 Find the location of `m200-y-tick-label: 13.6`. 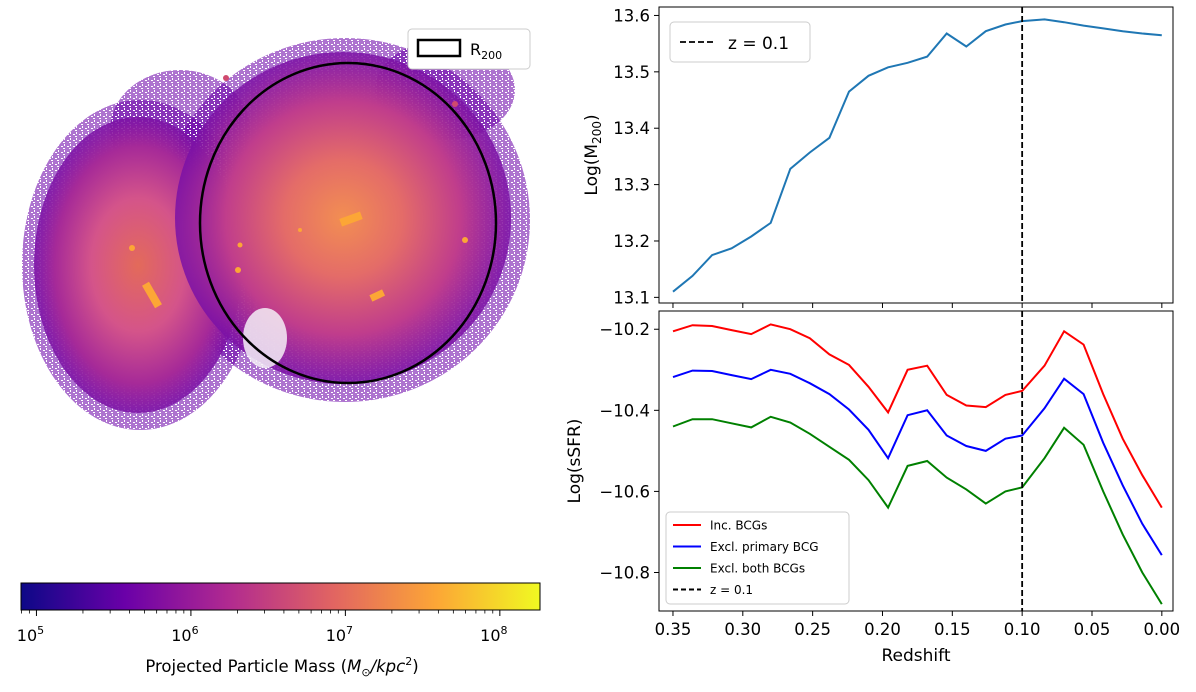

m200-y-tick-label: 13.6 is located at coordinates (631, 15).